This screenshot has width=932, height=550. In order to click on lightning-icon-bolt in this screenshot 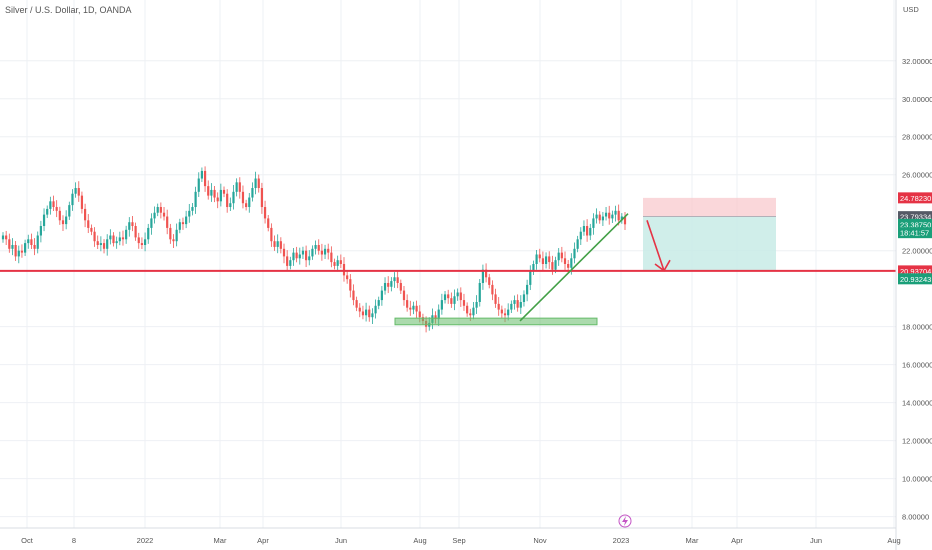, I will do `click(625, 521)`.